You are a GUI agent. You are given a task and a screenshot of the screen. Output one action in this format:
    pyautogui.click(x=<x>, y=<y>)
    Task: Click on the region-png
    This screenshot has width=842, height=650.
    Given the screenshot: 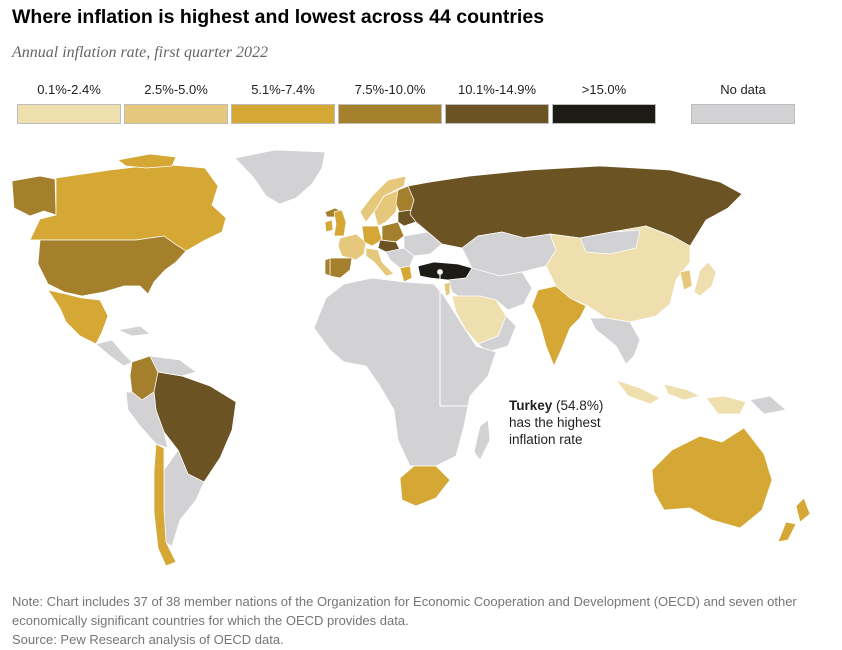 What is the action you would take?
    pyautogui.click(x=768, y=405)
    